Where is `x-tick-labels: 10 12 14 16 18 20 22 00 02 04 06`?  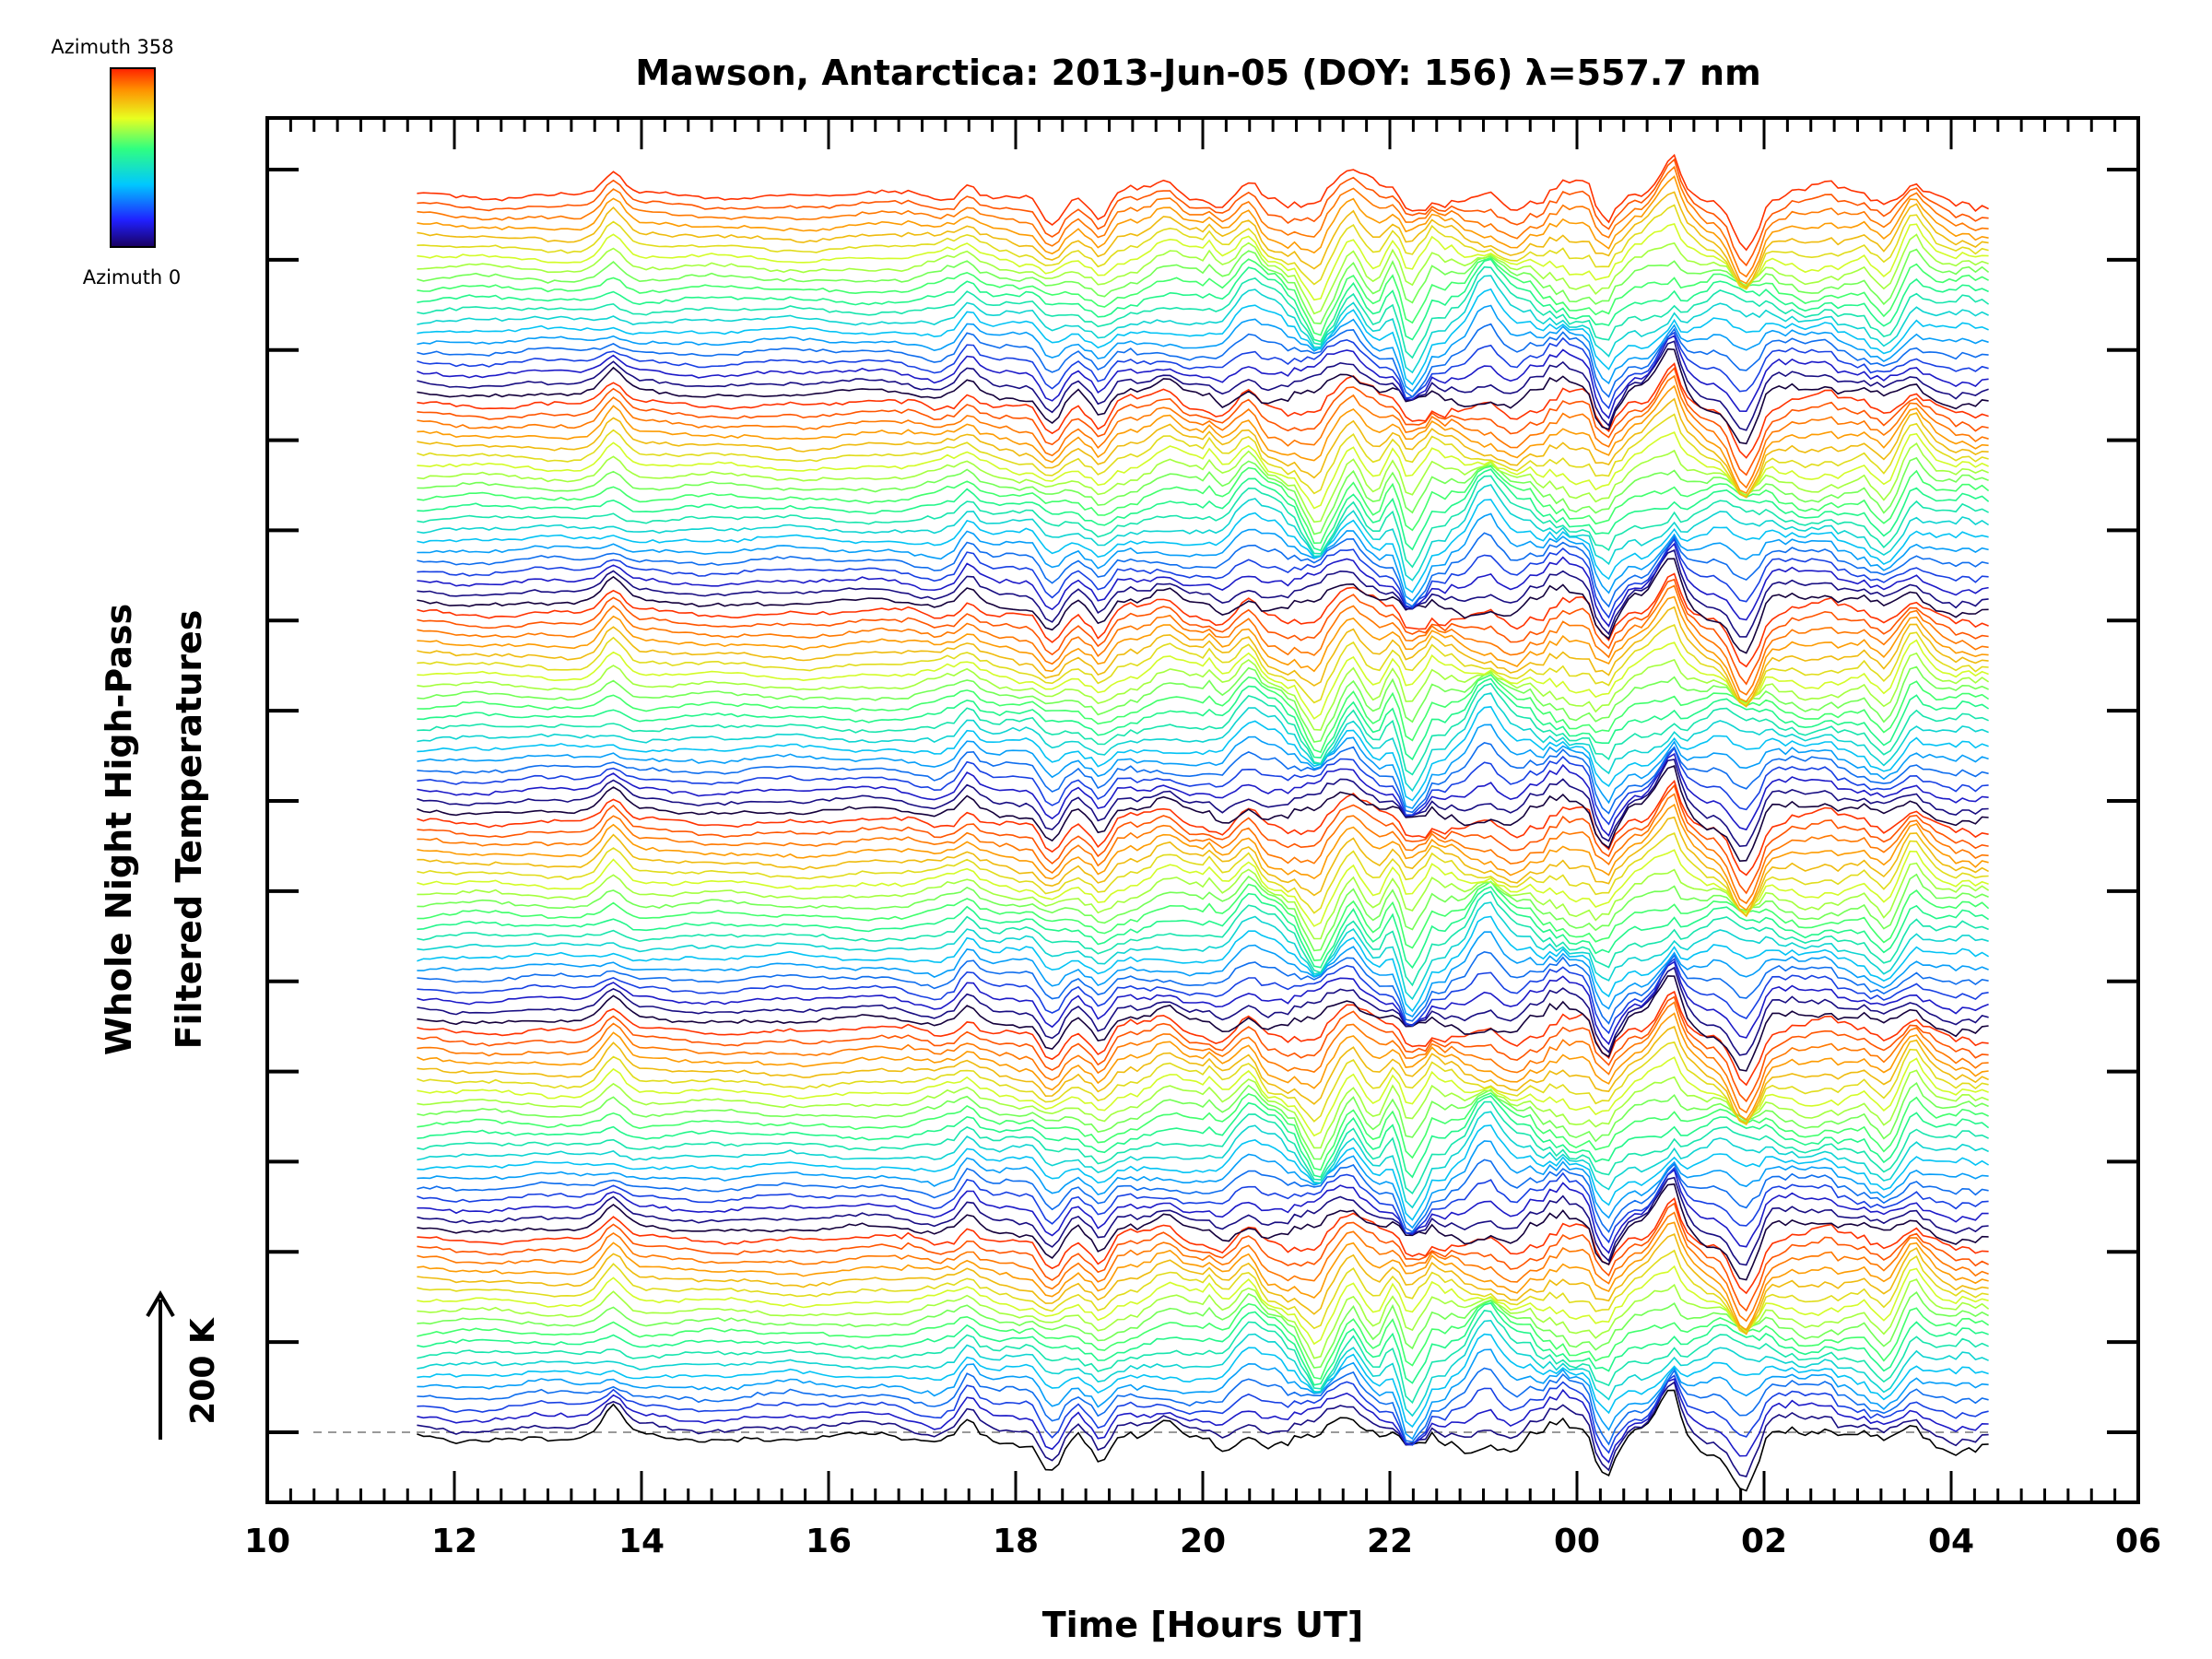
x-tick-labels: 10 12 14 16 18 20 22 00 02 04 06 is located at coordinates (1202, 1541).